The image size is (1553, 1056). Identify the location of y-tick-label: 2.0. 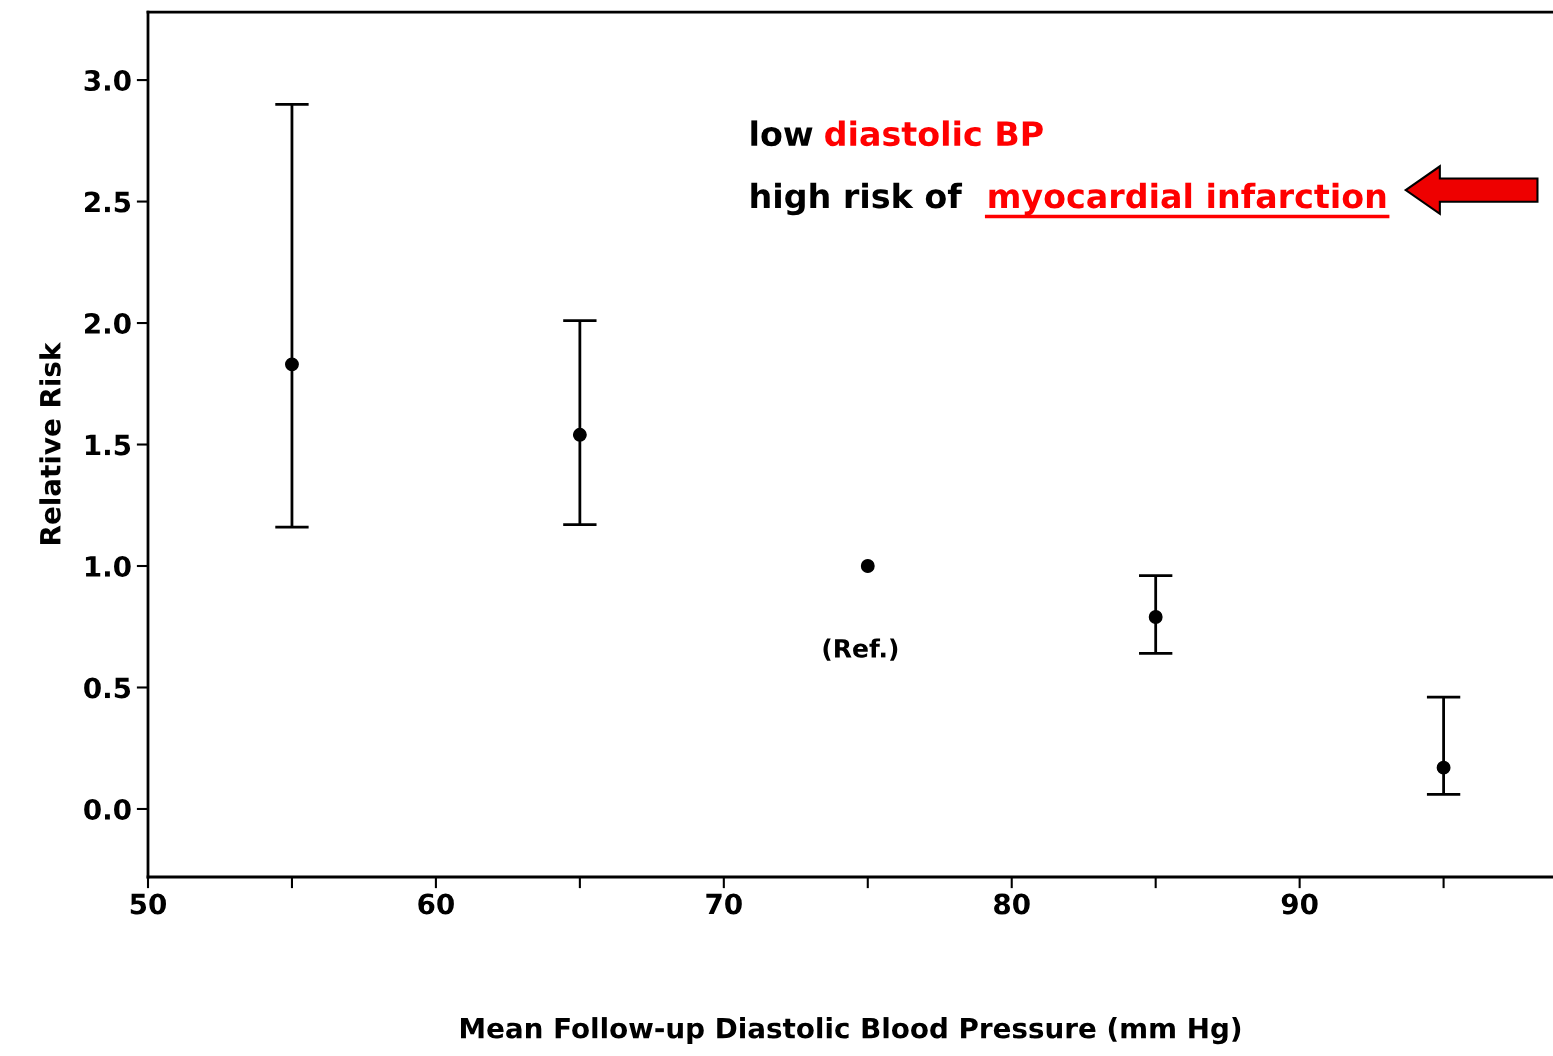
(108, 323).